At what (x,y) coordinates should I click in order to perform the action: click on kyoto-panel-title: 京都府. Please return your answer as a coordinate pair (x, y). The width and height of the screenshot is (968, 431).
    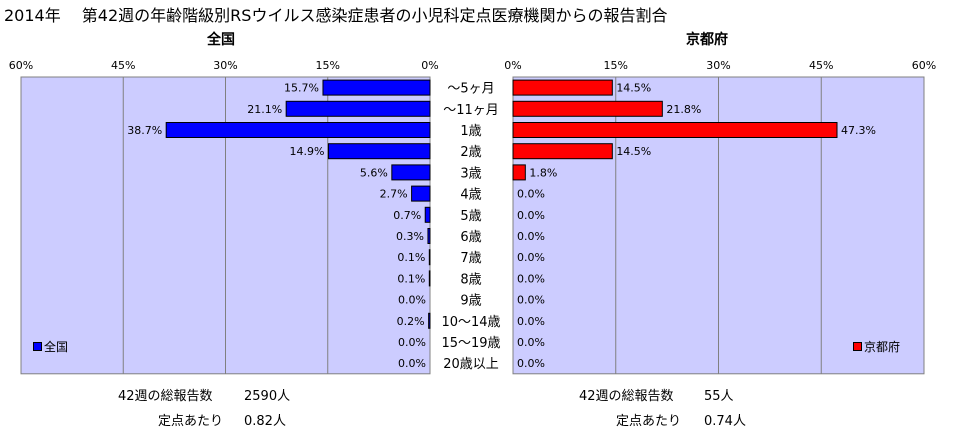
    Looking at the image, I should click on (707, 40).